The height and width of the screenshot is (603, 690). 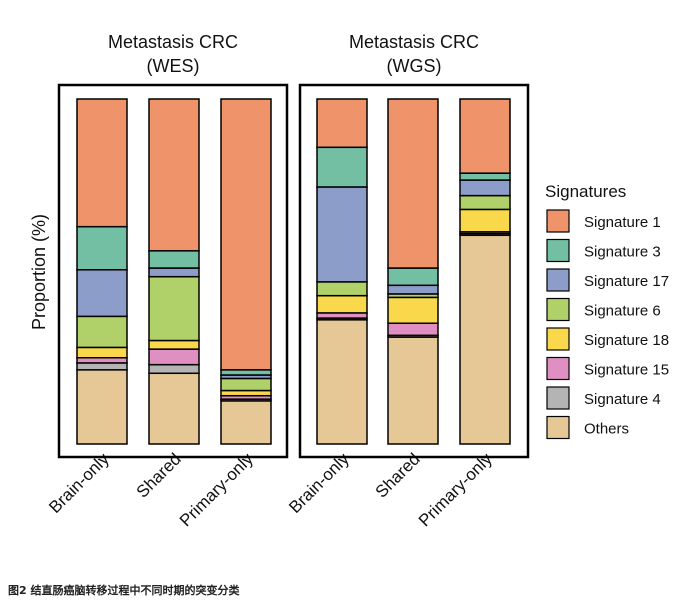 I want to click on legend-item-signature-3: Signature 3, so click(x=603, y=250).